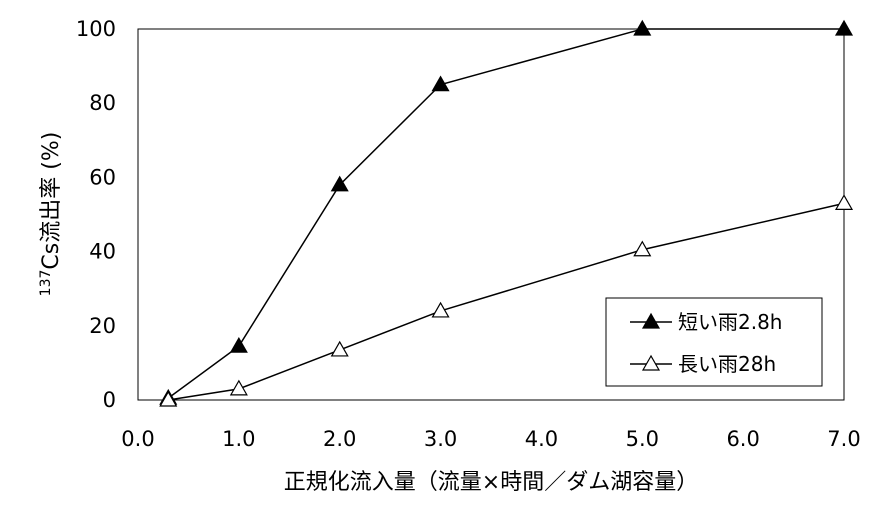 The width and height of the screenshot is (889, 529). What do you see at coordinates (51, 201) in the screenshot?
I see `y-axis-title-main: Cs流出率 (%)` at bounding box center [51, 201].